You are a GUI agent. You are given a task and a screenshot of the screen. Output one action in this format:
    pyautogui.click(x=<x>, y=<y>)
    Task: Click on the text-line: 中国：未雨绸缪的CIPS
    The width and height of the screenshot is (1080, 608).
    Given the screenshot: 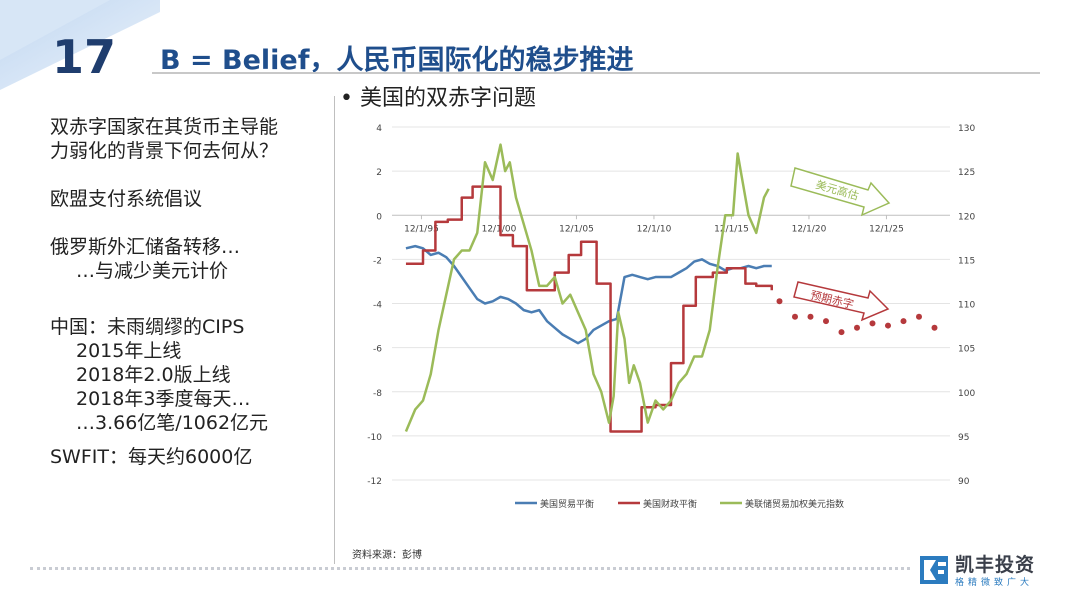 What is the action you would take?
    pyautogui.click(x=147, y=327)
    